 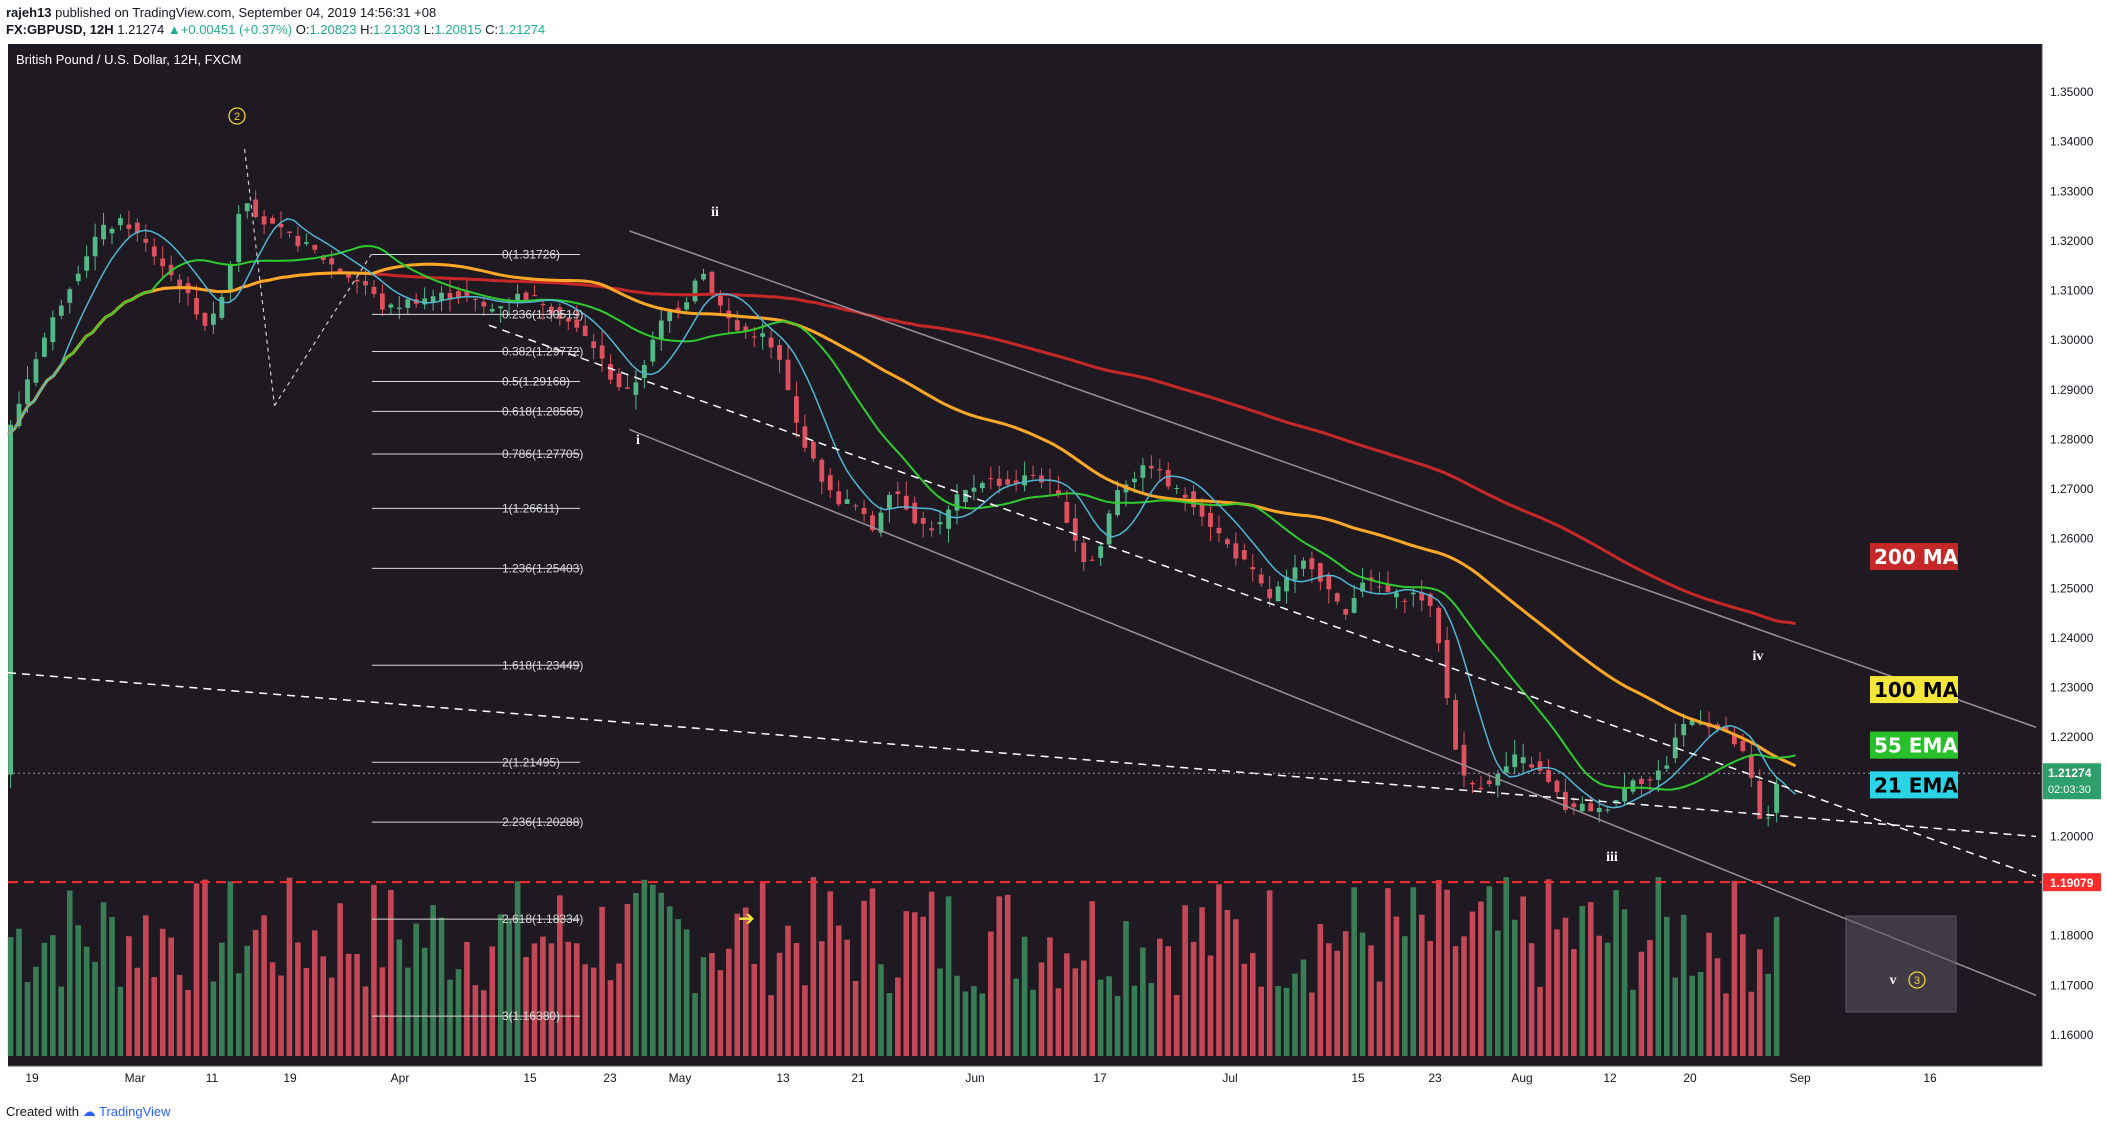 What do you see at coordinates (333, 29) in the screenshot?
I see `open-value: 1.20823` at bounding box center [333, 29].